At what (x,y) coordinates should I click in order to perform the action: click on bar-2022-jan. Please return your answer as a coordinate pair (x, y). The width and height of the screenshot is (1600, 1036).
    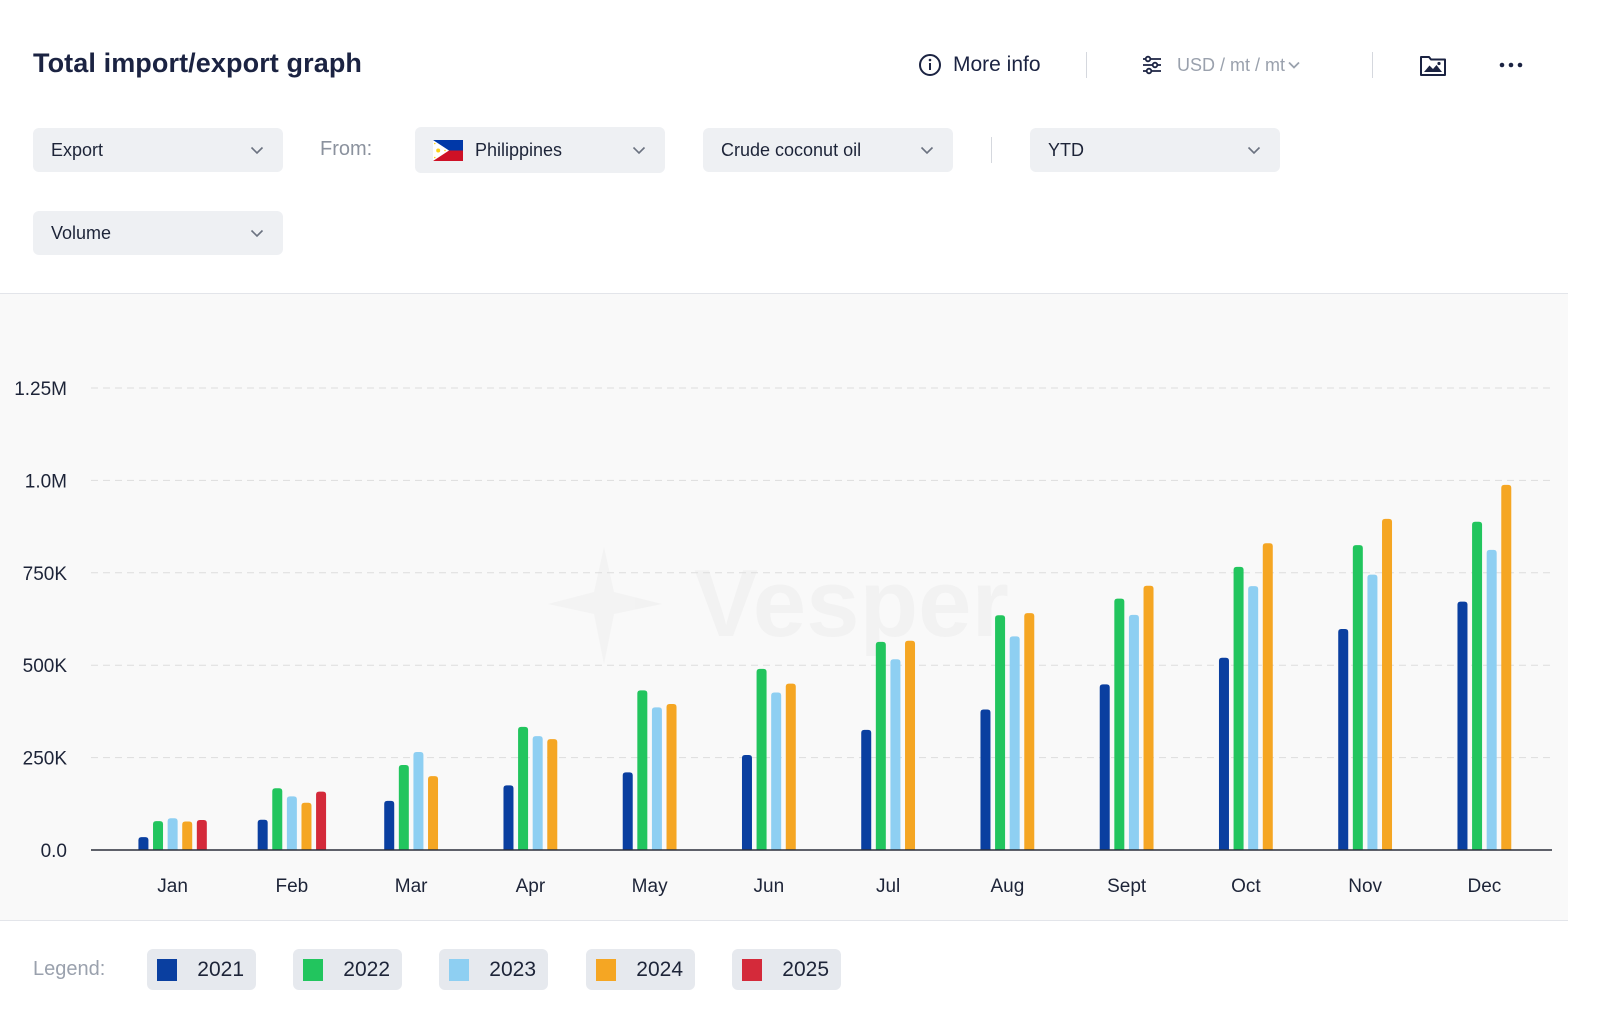
    Looking at the image, I should click on (158, 835).